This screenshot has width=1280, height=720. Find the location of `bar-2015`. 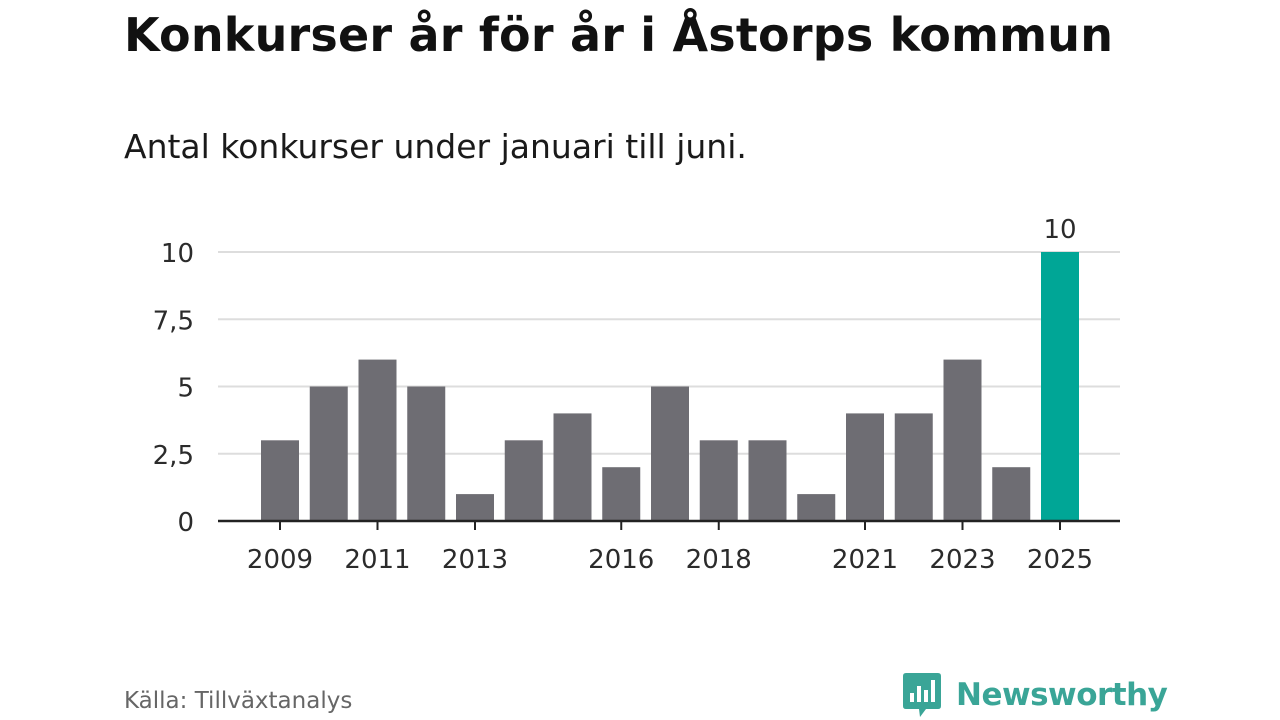

bar-2015 is located at coordinates (572, 467).